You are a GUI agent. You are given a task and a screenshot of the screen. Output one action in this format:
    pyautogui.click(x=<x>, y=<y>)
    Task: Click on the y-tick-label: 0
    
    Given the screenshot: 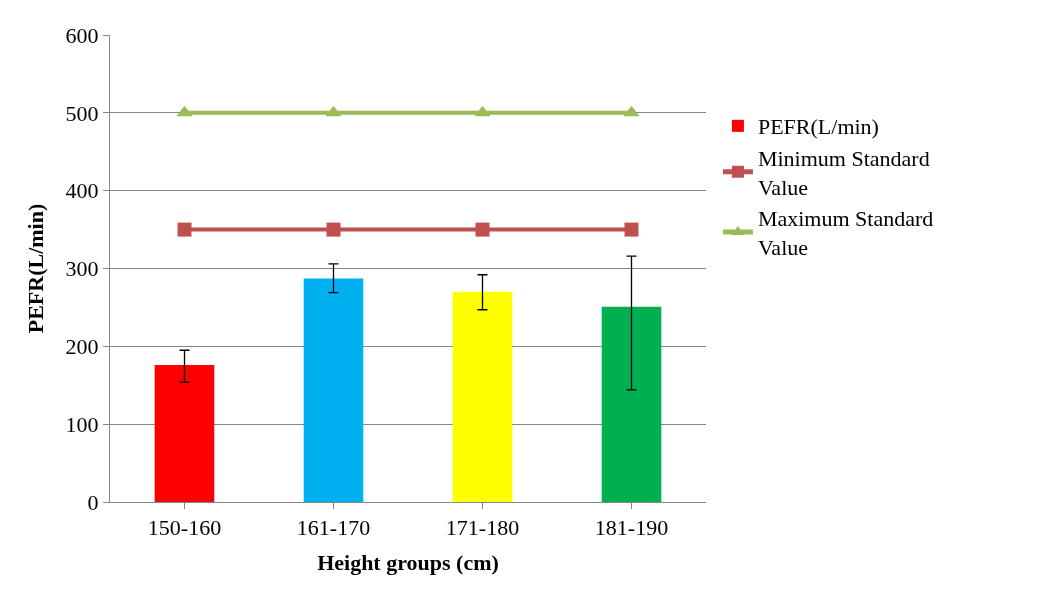 What is the action you would take?
    pyautogui.click(x=93, y=502)
    